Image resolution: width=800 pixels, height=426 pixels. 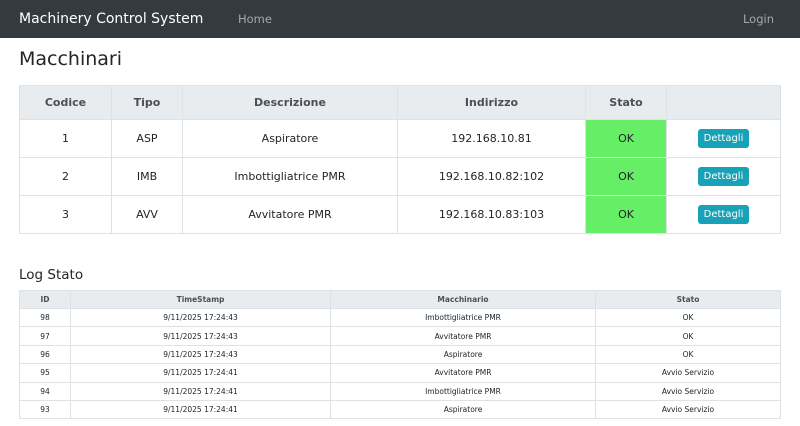 What do you see at coordinates (626, 102) in the screenshot?
I see `column-header-stato: Stato` at bounding box center [626, 102].